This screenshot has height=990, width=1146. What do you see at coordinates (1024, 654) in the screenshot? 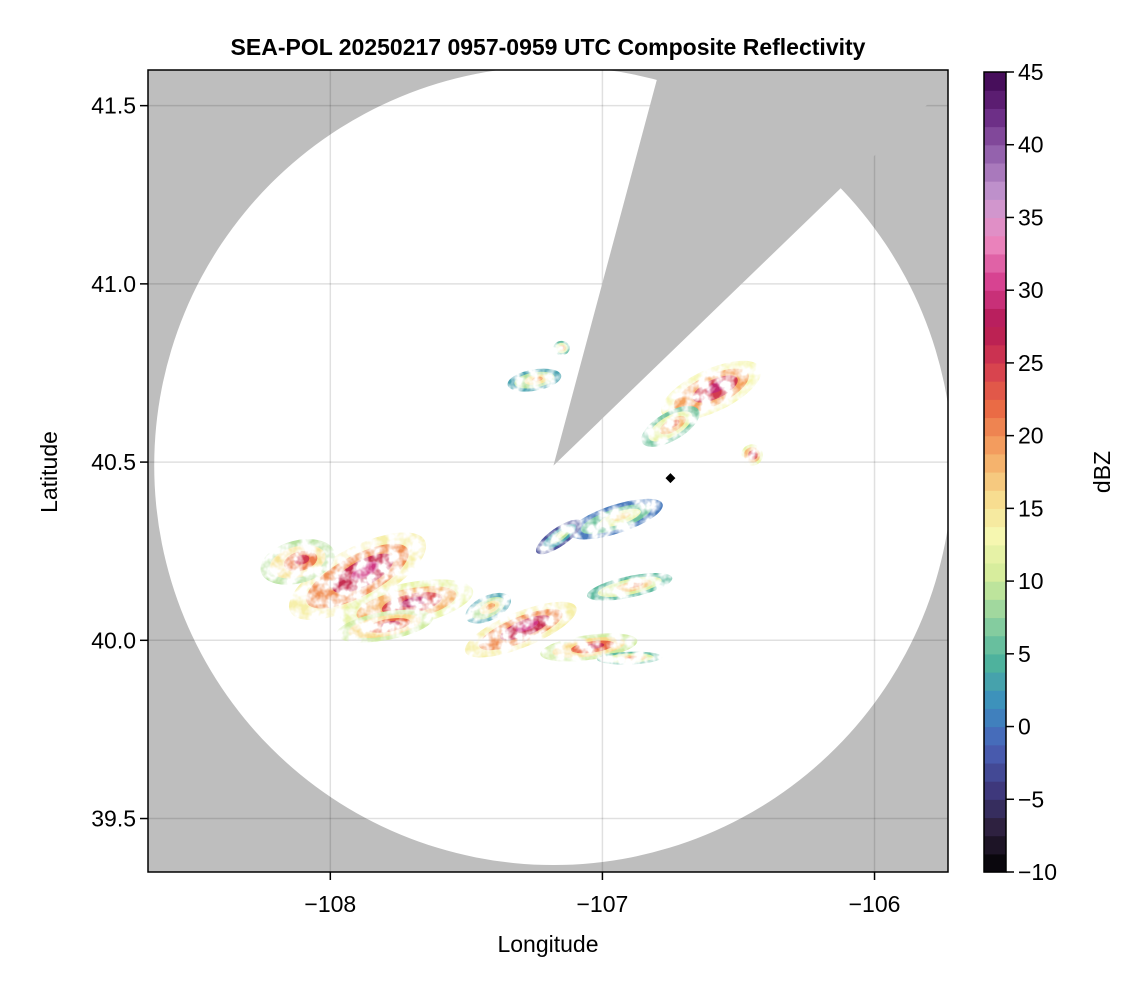
I see `colorbar-tick-label: 5` at bounding box center [1024, 654].